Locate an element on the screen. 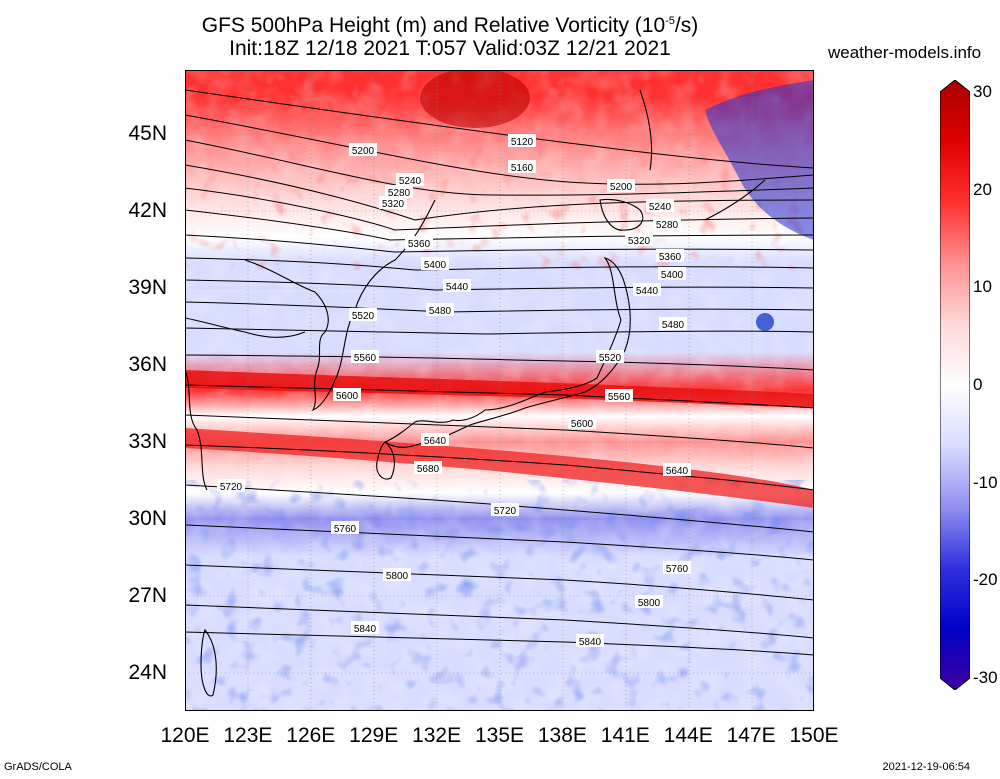  contour-label: 5200 is located at coordinates (621, 187).